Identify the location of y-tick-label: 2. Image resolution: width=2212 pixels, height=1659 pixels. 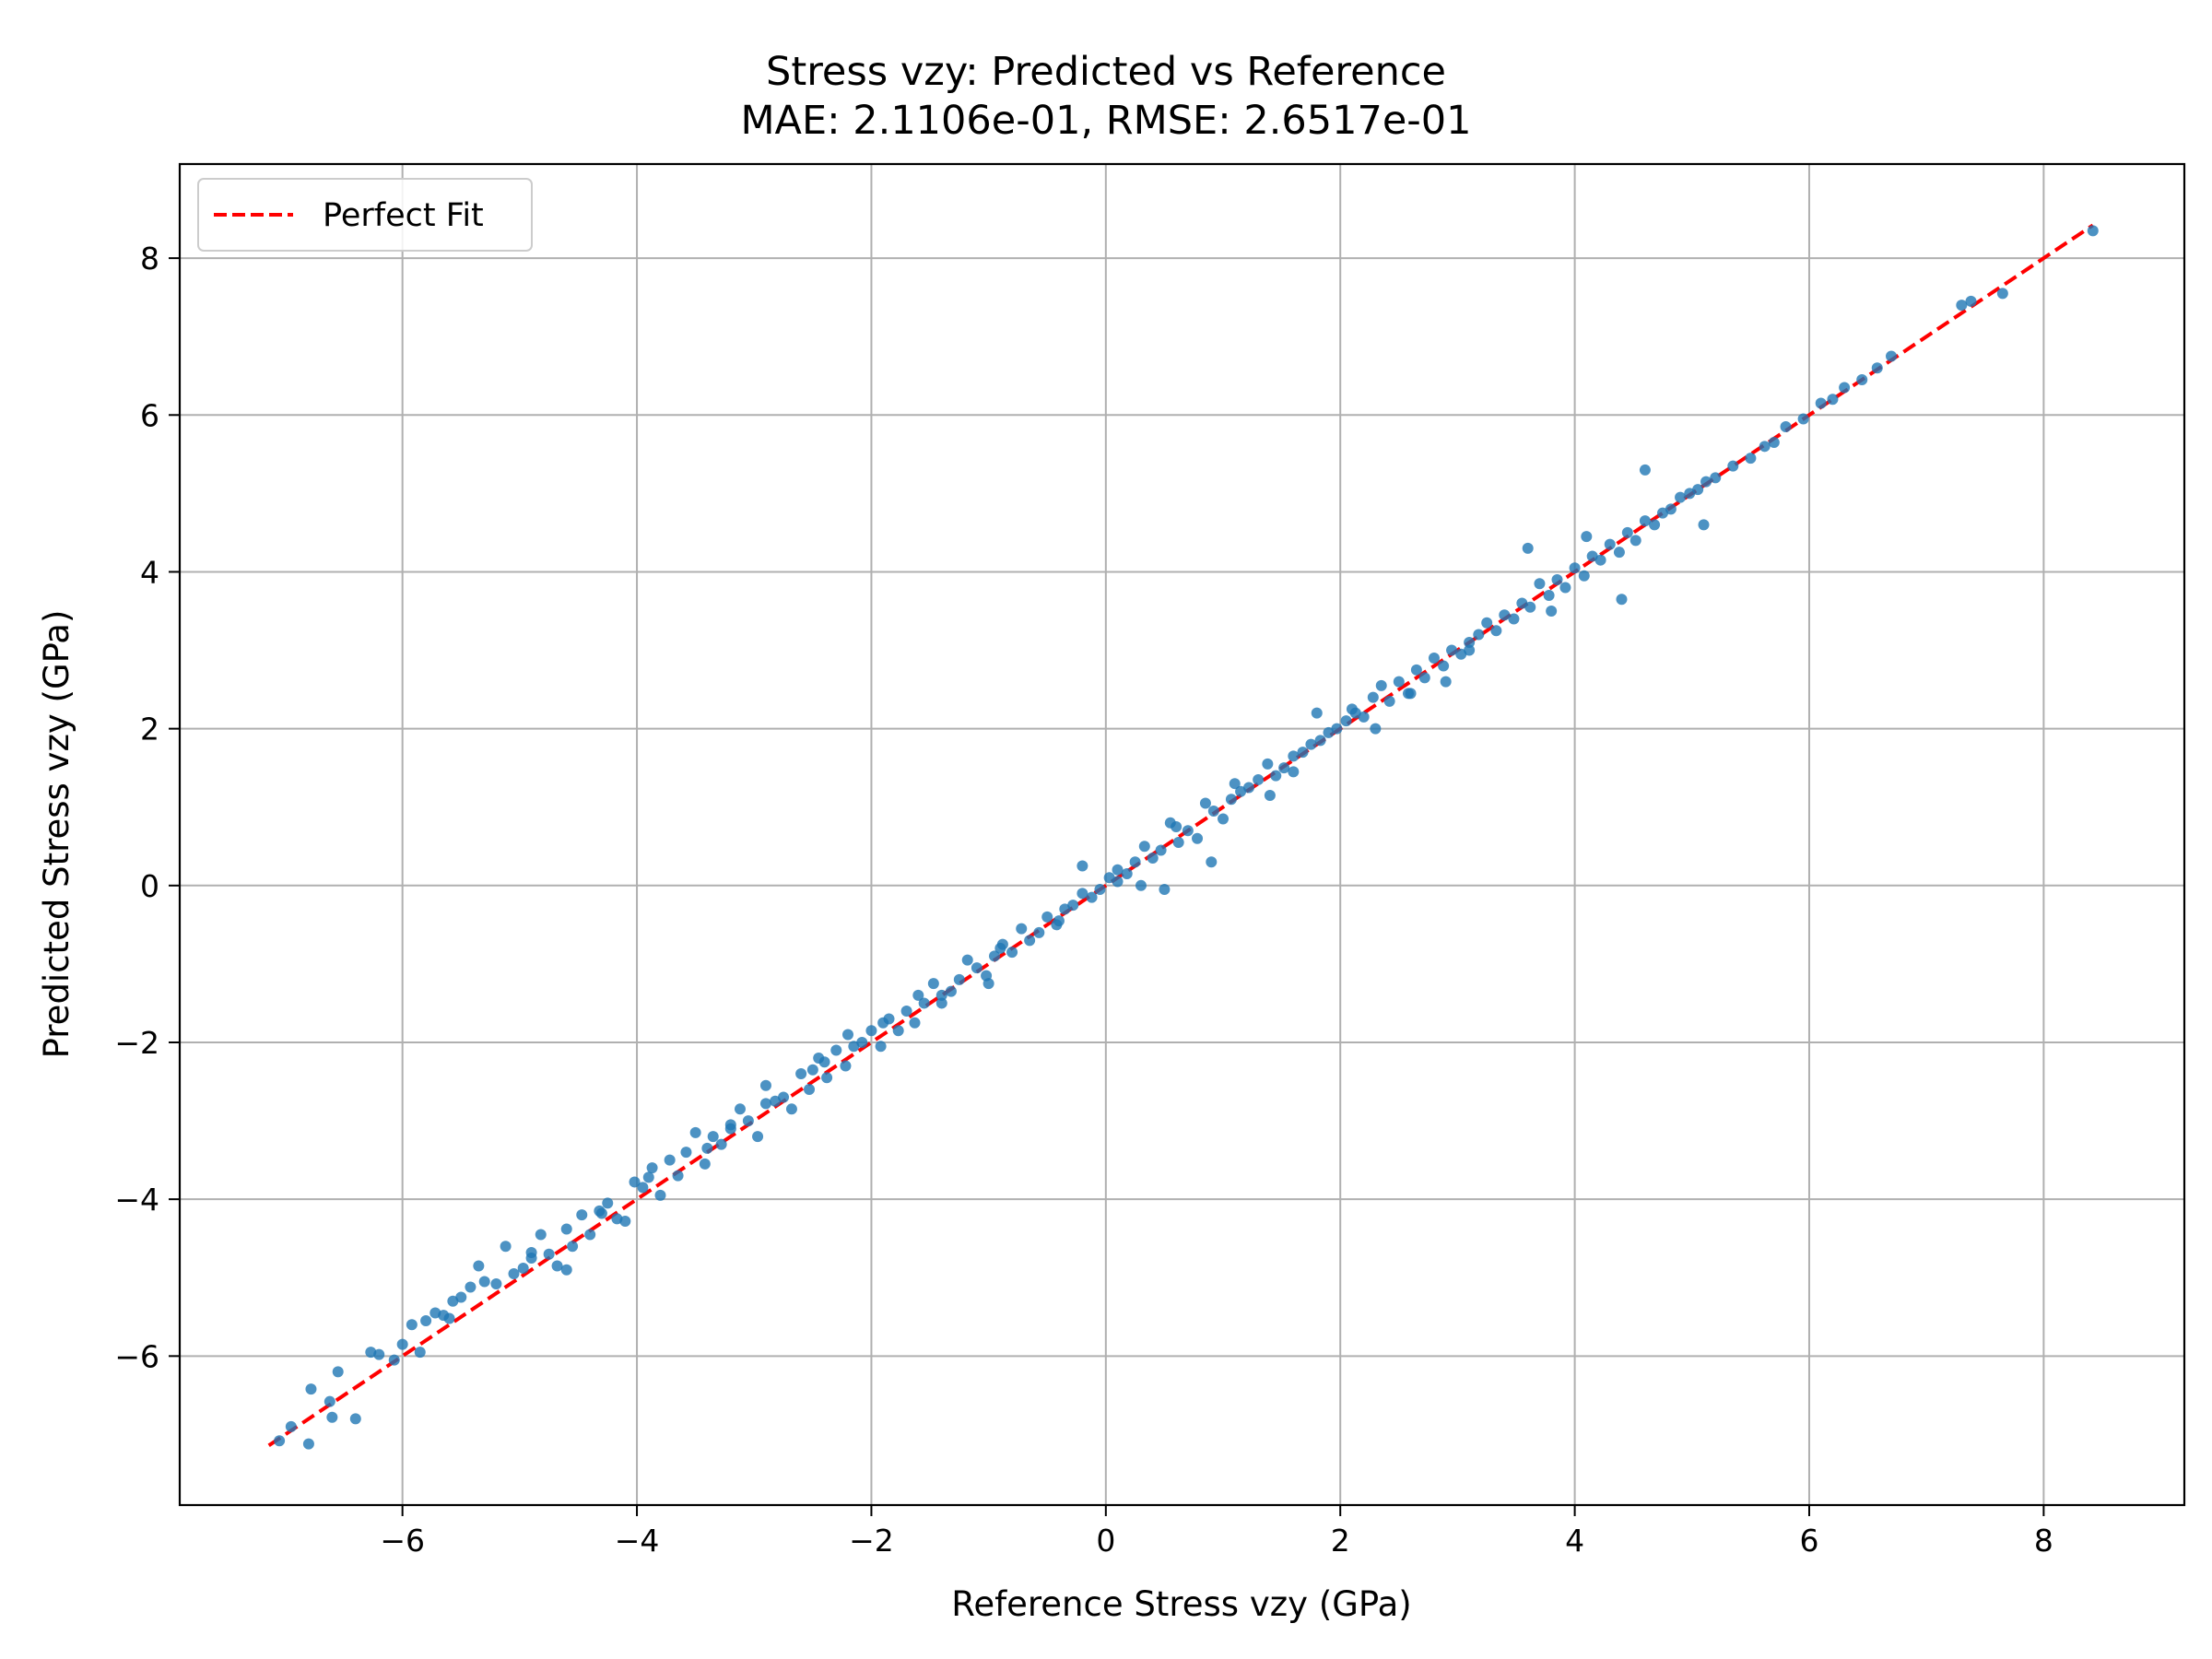
(149, 729).